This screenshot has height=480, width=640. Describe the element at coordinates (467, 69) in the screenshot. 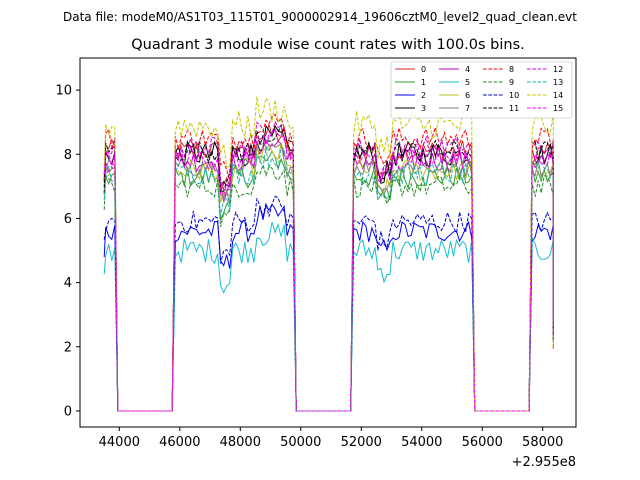

I see `legend-label-4: 4` at that location.